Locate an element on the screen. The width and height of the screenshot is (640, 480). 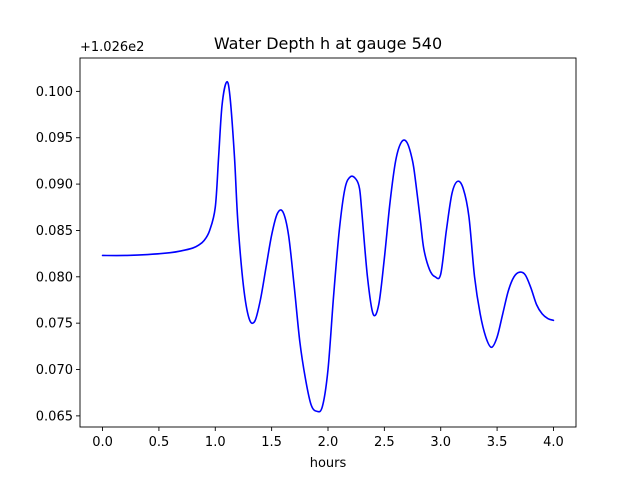
x-axis-ticks: 0.0 0.5 1.0 1.5 2.0 2.5 3.0 3.5 4.0 is located at coordinates (328, 438).